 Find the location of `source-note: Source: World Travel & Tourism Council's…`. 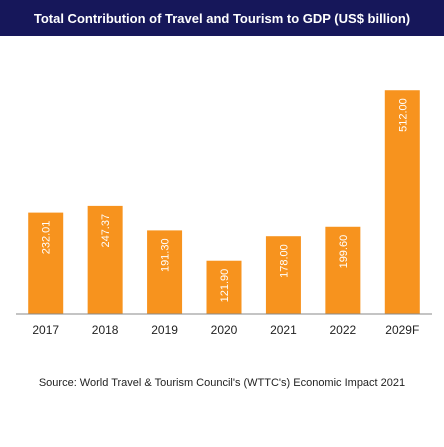

source-note: Source: World Travel & Tourism Council's… is located at coordinates (222, 383).